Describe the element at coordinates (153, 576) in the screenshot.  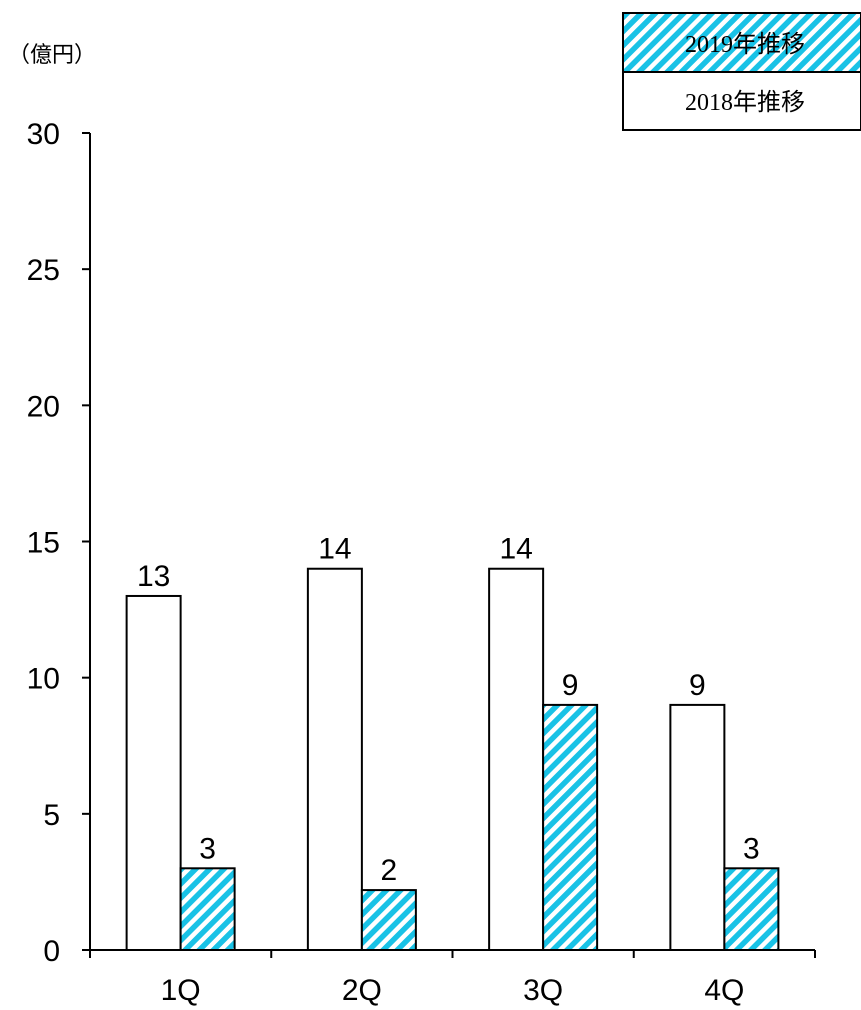
I see `data-label: 13` at that location.